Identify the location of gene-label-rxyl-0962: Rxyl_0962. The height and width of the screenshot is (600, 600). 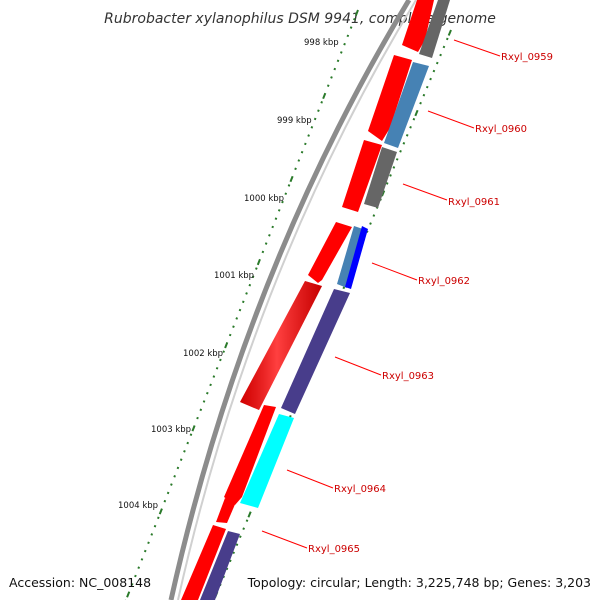
(444, 281).